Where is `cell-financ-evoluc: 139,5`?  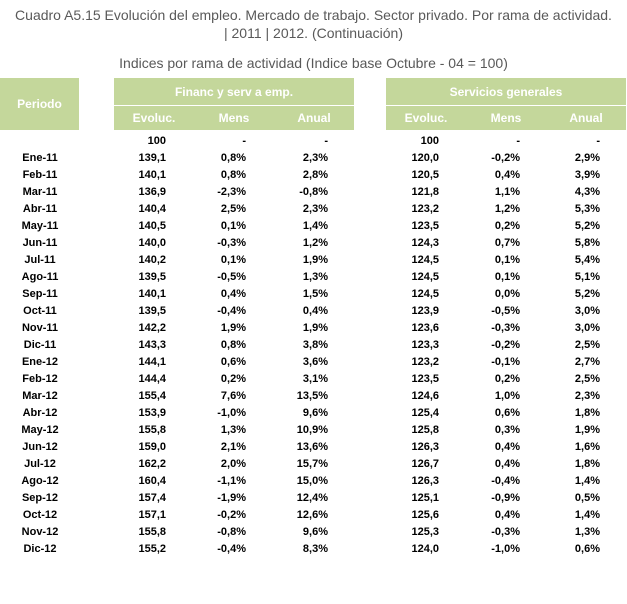
cell-financ-evoluc: 139,5 is located at coordinates (152, 311).